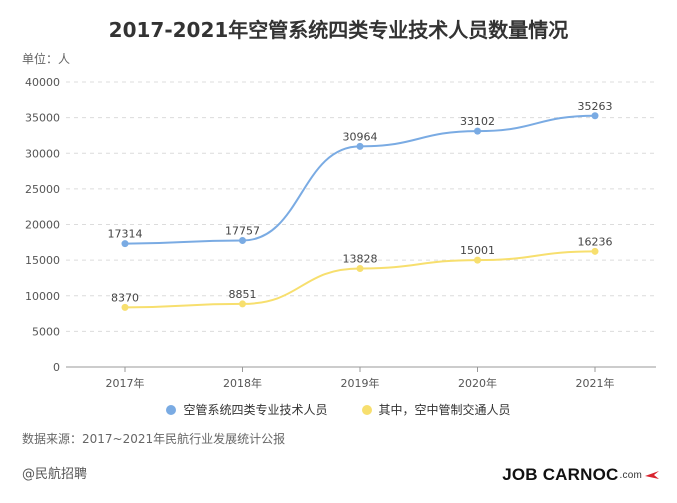 This screenshot has height=503, width=677. Describe the element at coordinates (42, 260) in the screenshot. I see `y-tick-label: 15000` at that location.